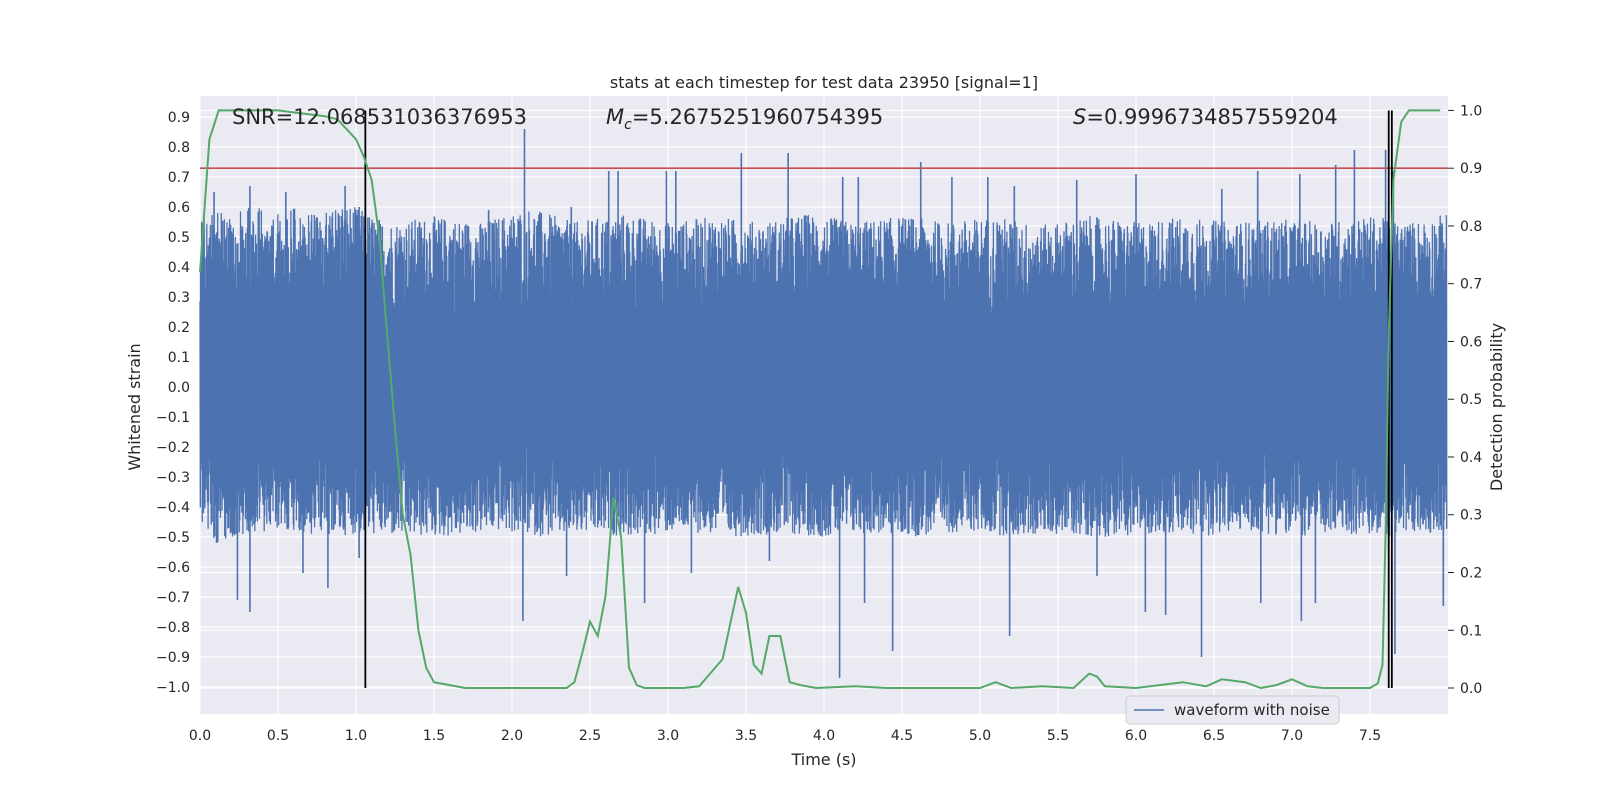  Describe the element at coordinates (1471, 169) in the screenshot. I see `y-right-tick-label: 0.9` at that location.